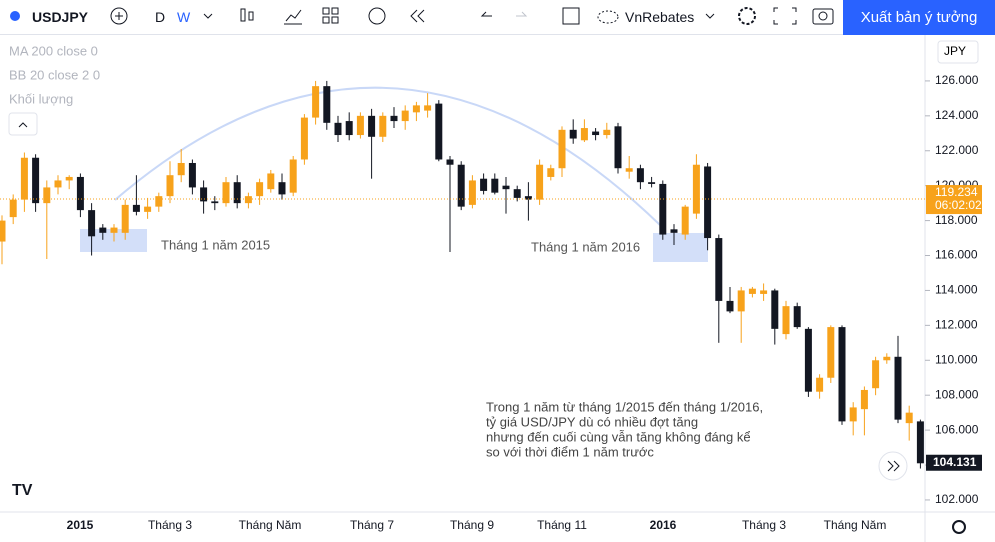  What do you see at coordinates (956, 290) in the screenshot?
I see `y-tick-label: 114.000` at bounding box center [956, 290].